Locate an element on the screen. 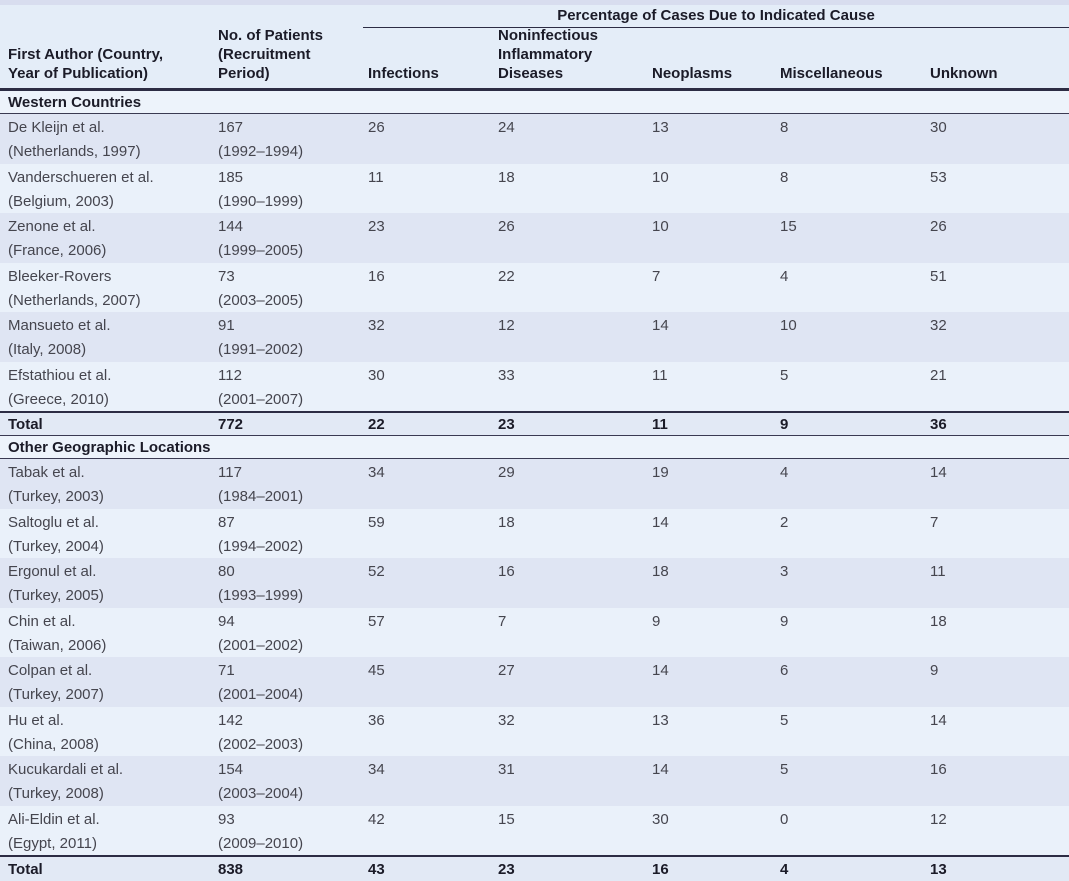 The height and width of the screenshot is (881, 1069). patients-cell: 144 (1999–2005) is located at coordinates (293, 238).